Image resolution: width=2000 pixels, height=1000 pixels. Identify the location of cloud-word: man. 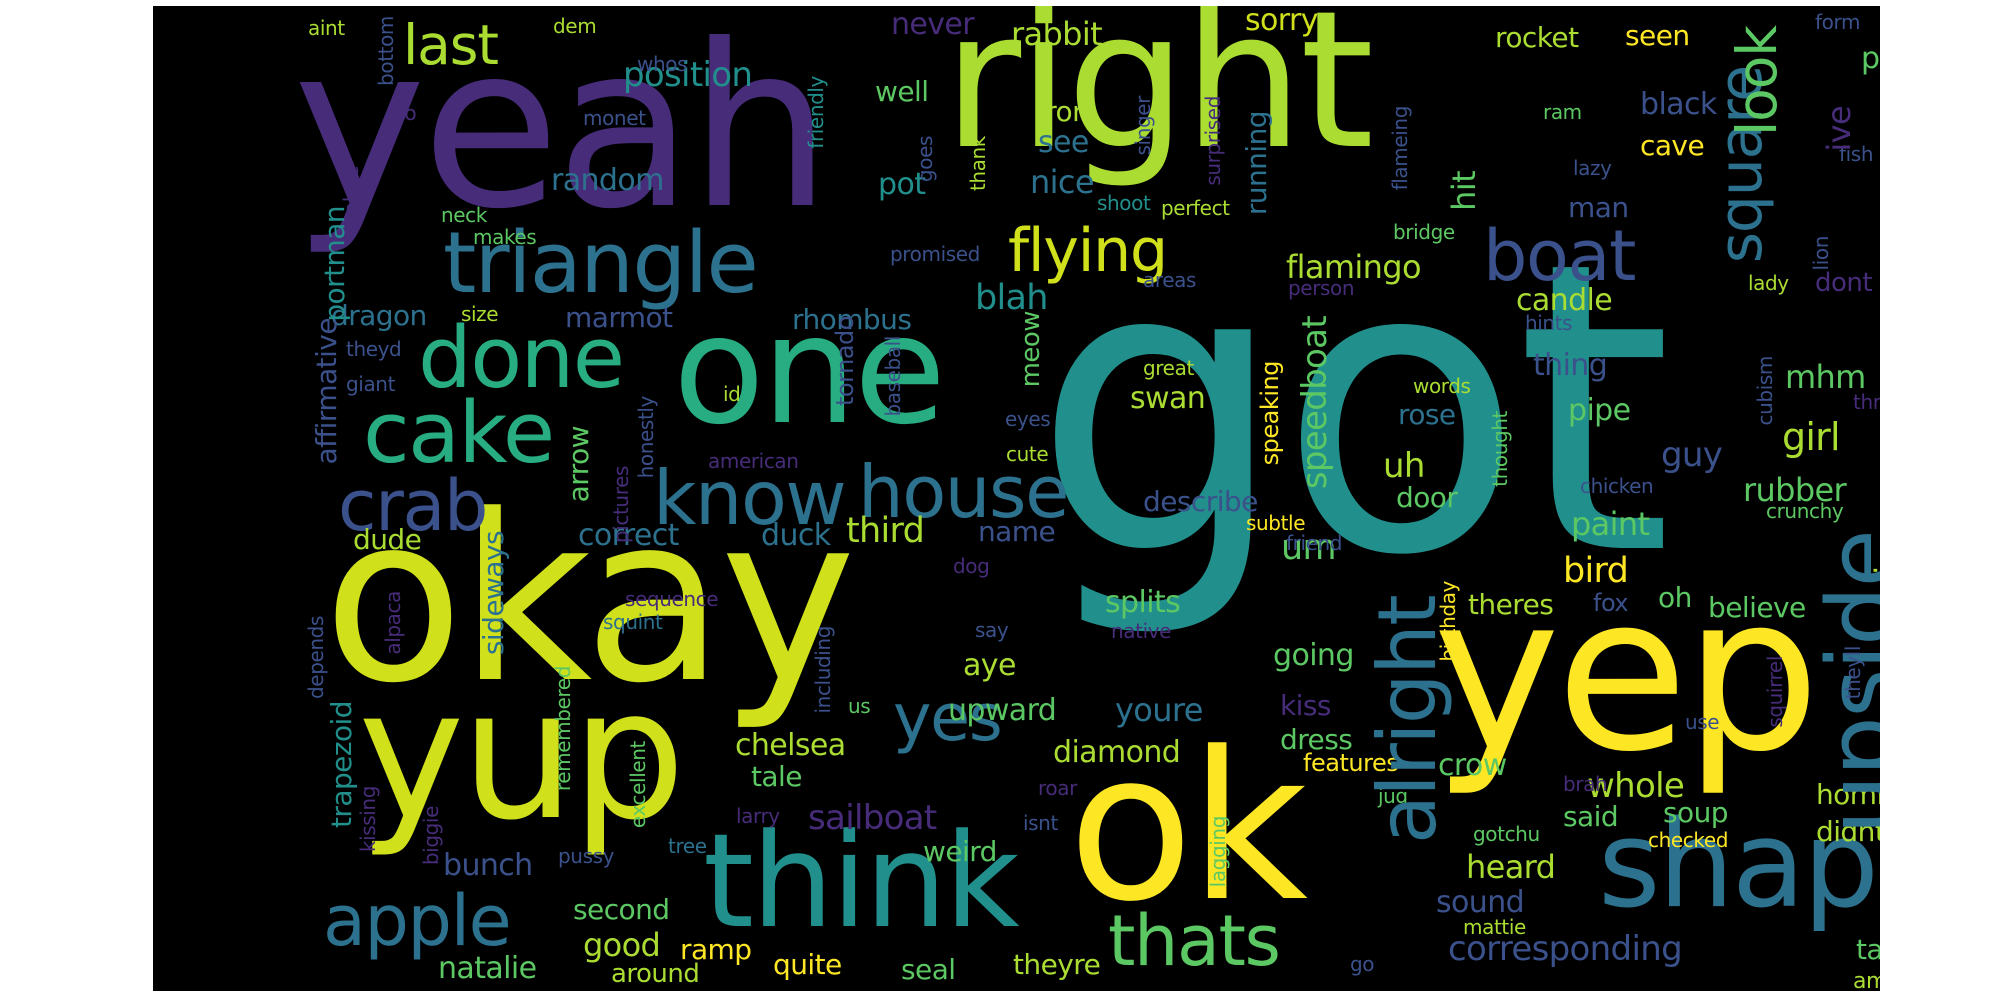
(1598, 207).